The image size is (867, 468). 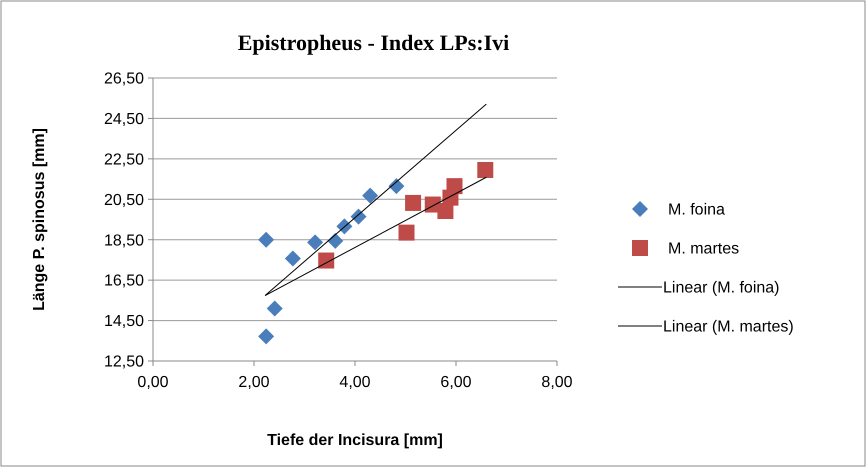 What do you see at coordinates (728, 327) in the screenshot?
I see `legend-label: Linear (M. martes)` at bounding box center [728, 327].